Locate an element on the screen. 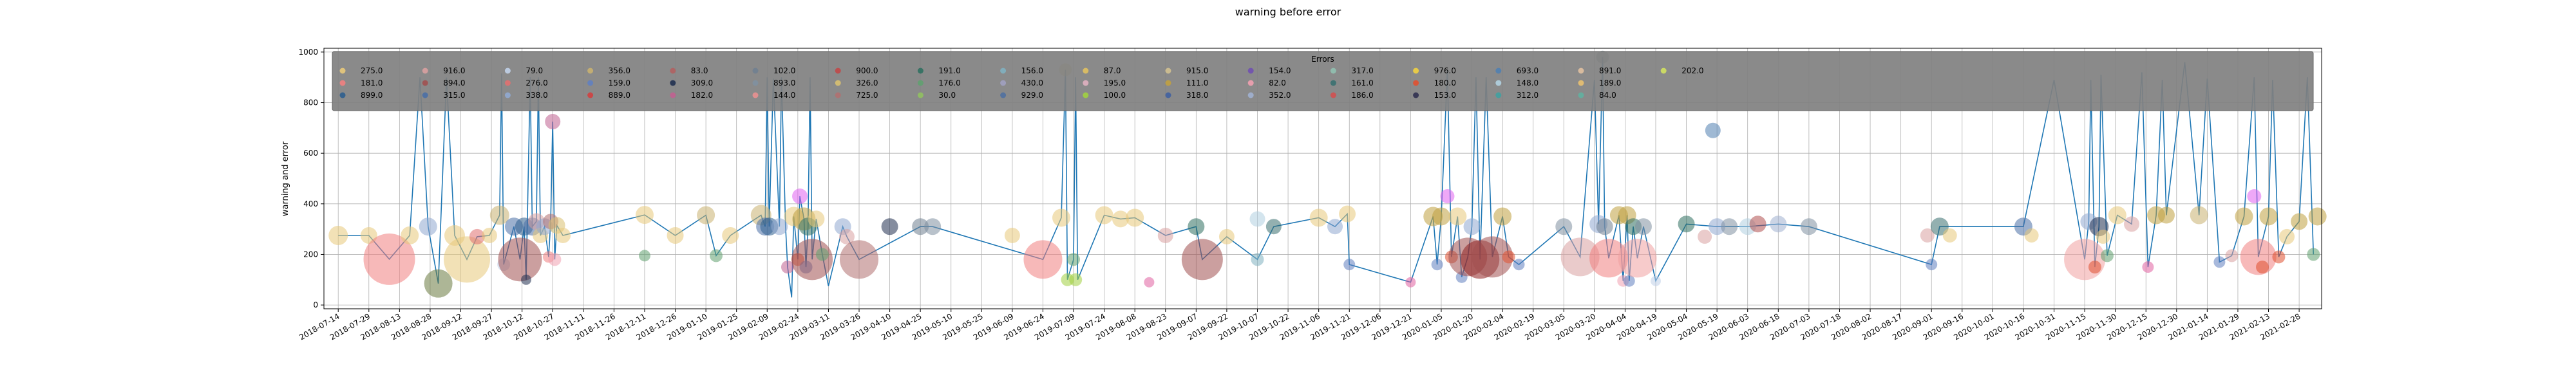 This screenshot has height=386, width=2576. legend-label: 87.0 is located at coordinates (1112, 70).